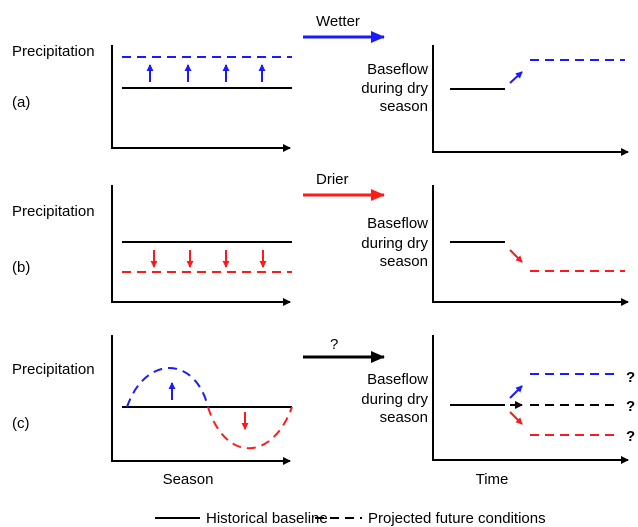 The image size is (638, 527). What do you see at coordinates (267, 518) in the screenshot?
I see `label: Historical baseline` at bounding box center [267, 518].